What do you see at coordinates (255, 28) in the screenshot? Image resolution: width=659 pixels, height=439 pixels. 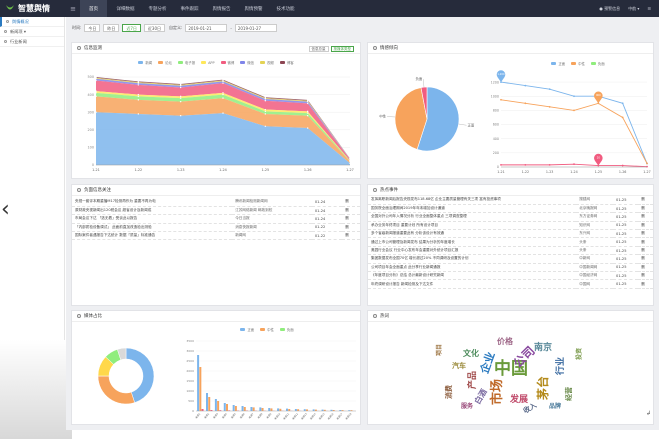 I see `date-to-input: 2019-01-27` at bounding box center [255, 28].